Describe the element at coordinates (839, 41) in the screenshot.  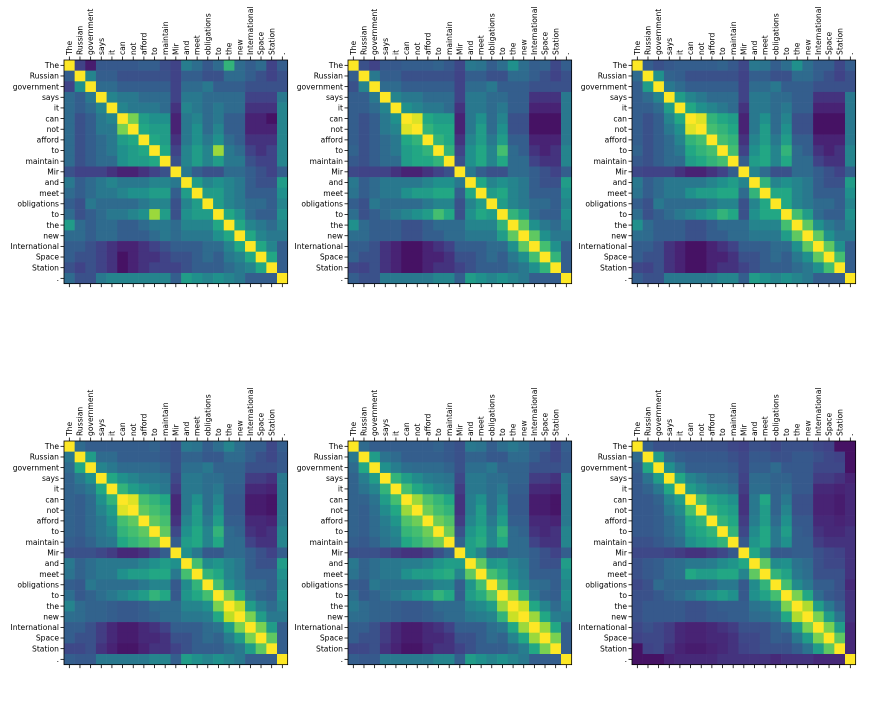
I see `x-tick-label: Station` at that location.